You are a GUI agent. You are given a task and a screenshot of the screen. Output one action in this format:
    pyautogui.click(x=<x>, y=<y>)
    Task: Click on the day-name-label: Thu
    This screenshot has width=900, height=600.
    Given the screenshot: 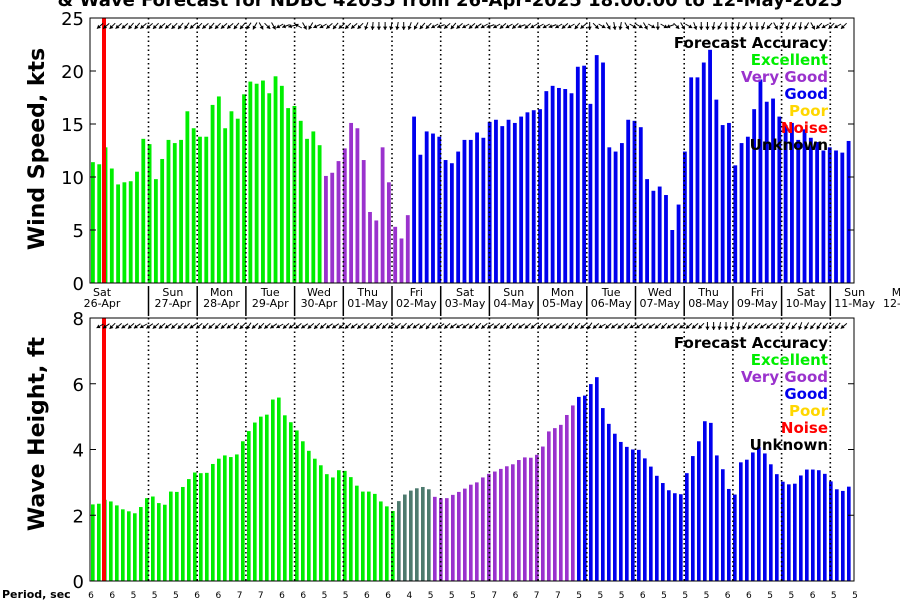 What is the action you would take?
    pyautogui.click(x=708, y=292)
    